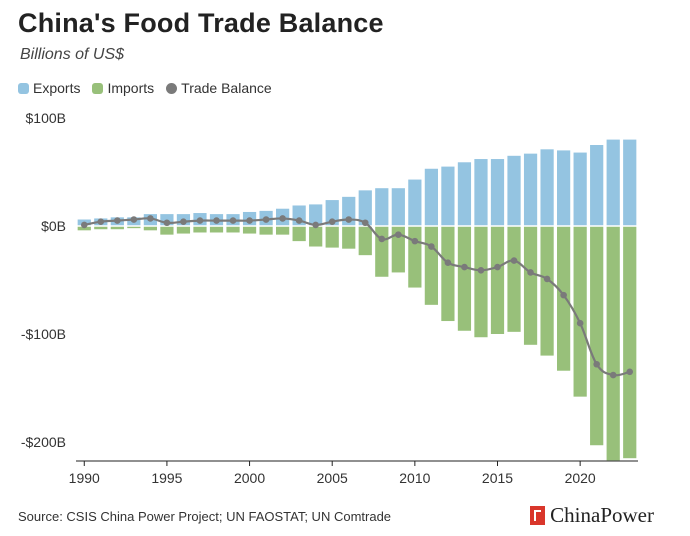  Describe the element at coordinates (172, 88) in the screenshot. I see `legend-swatch-trade-balance` at that location.